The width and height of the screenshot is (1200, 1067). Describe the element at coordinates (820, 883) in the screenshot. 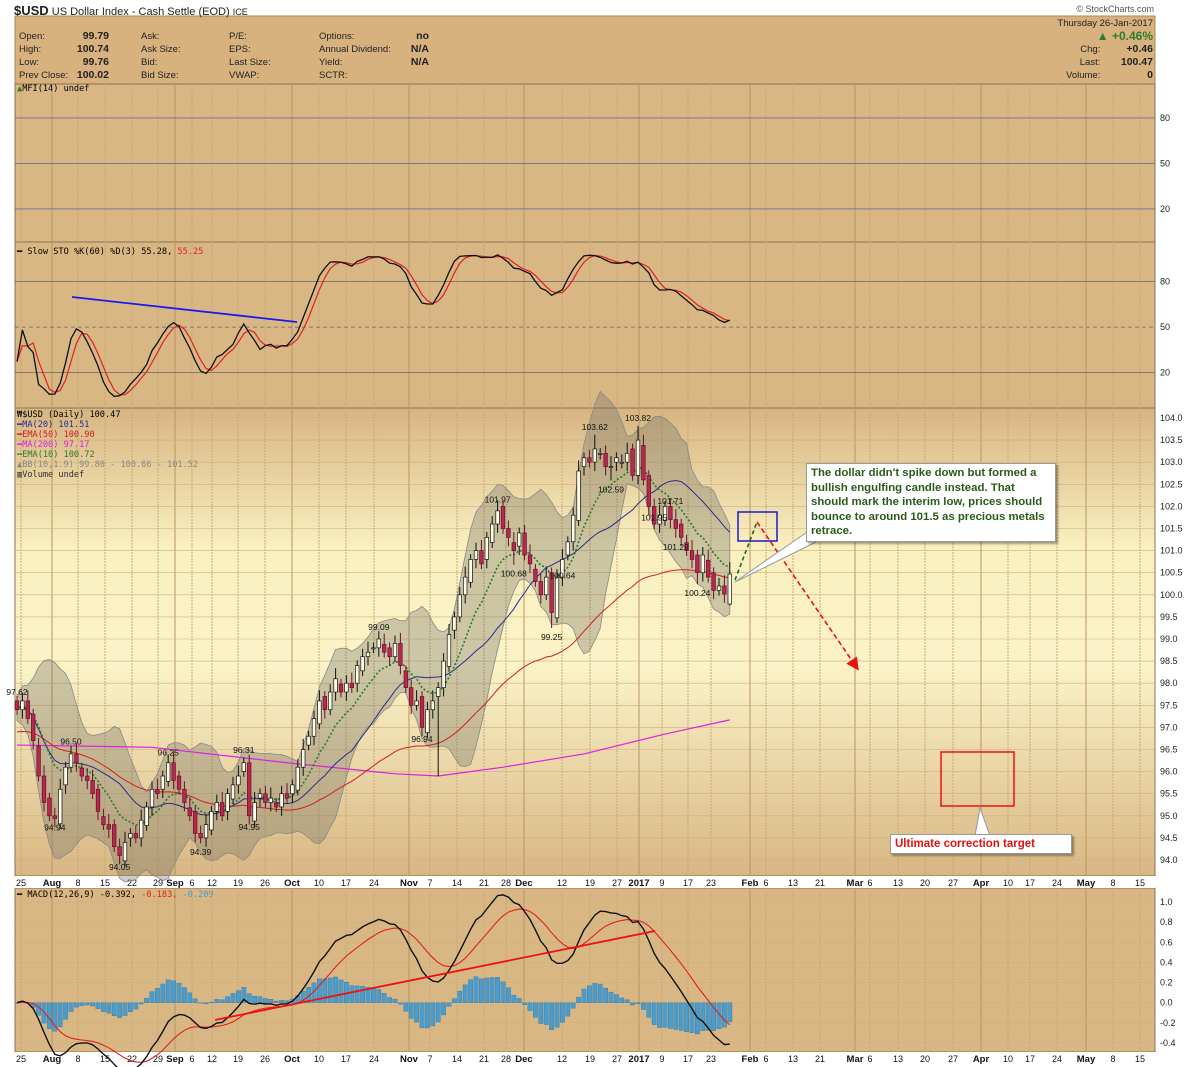

I see `date-tick-label: 21` at that location.